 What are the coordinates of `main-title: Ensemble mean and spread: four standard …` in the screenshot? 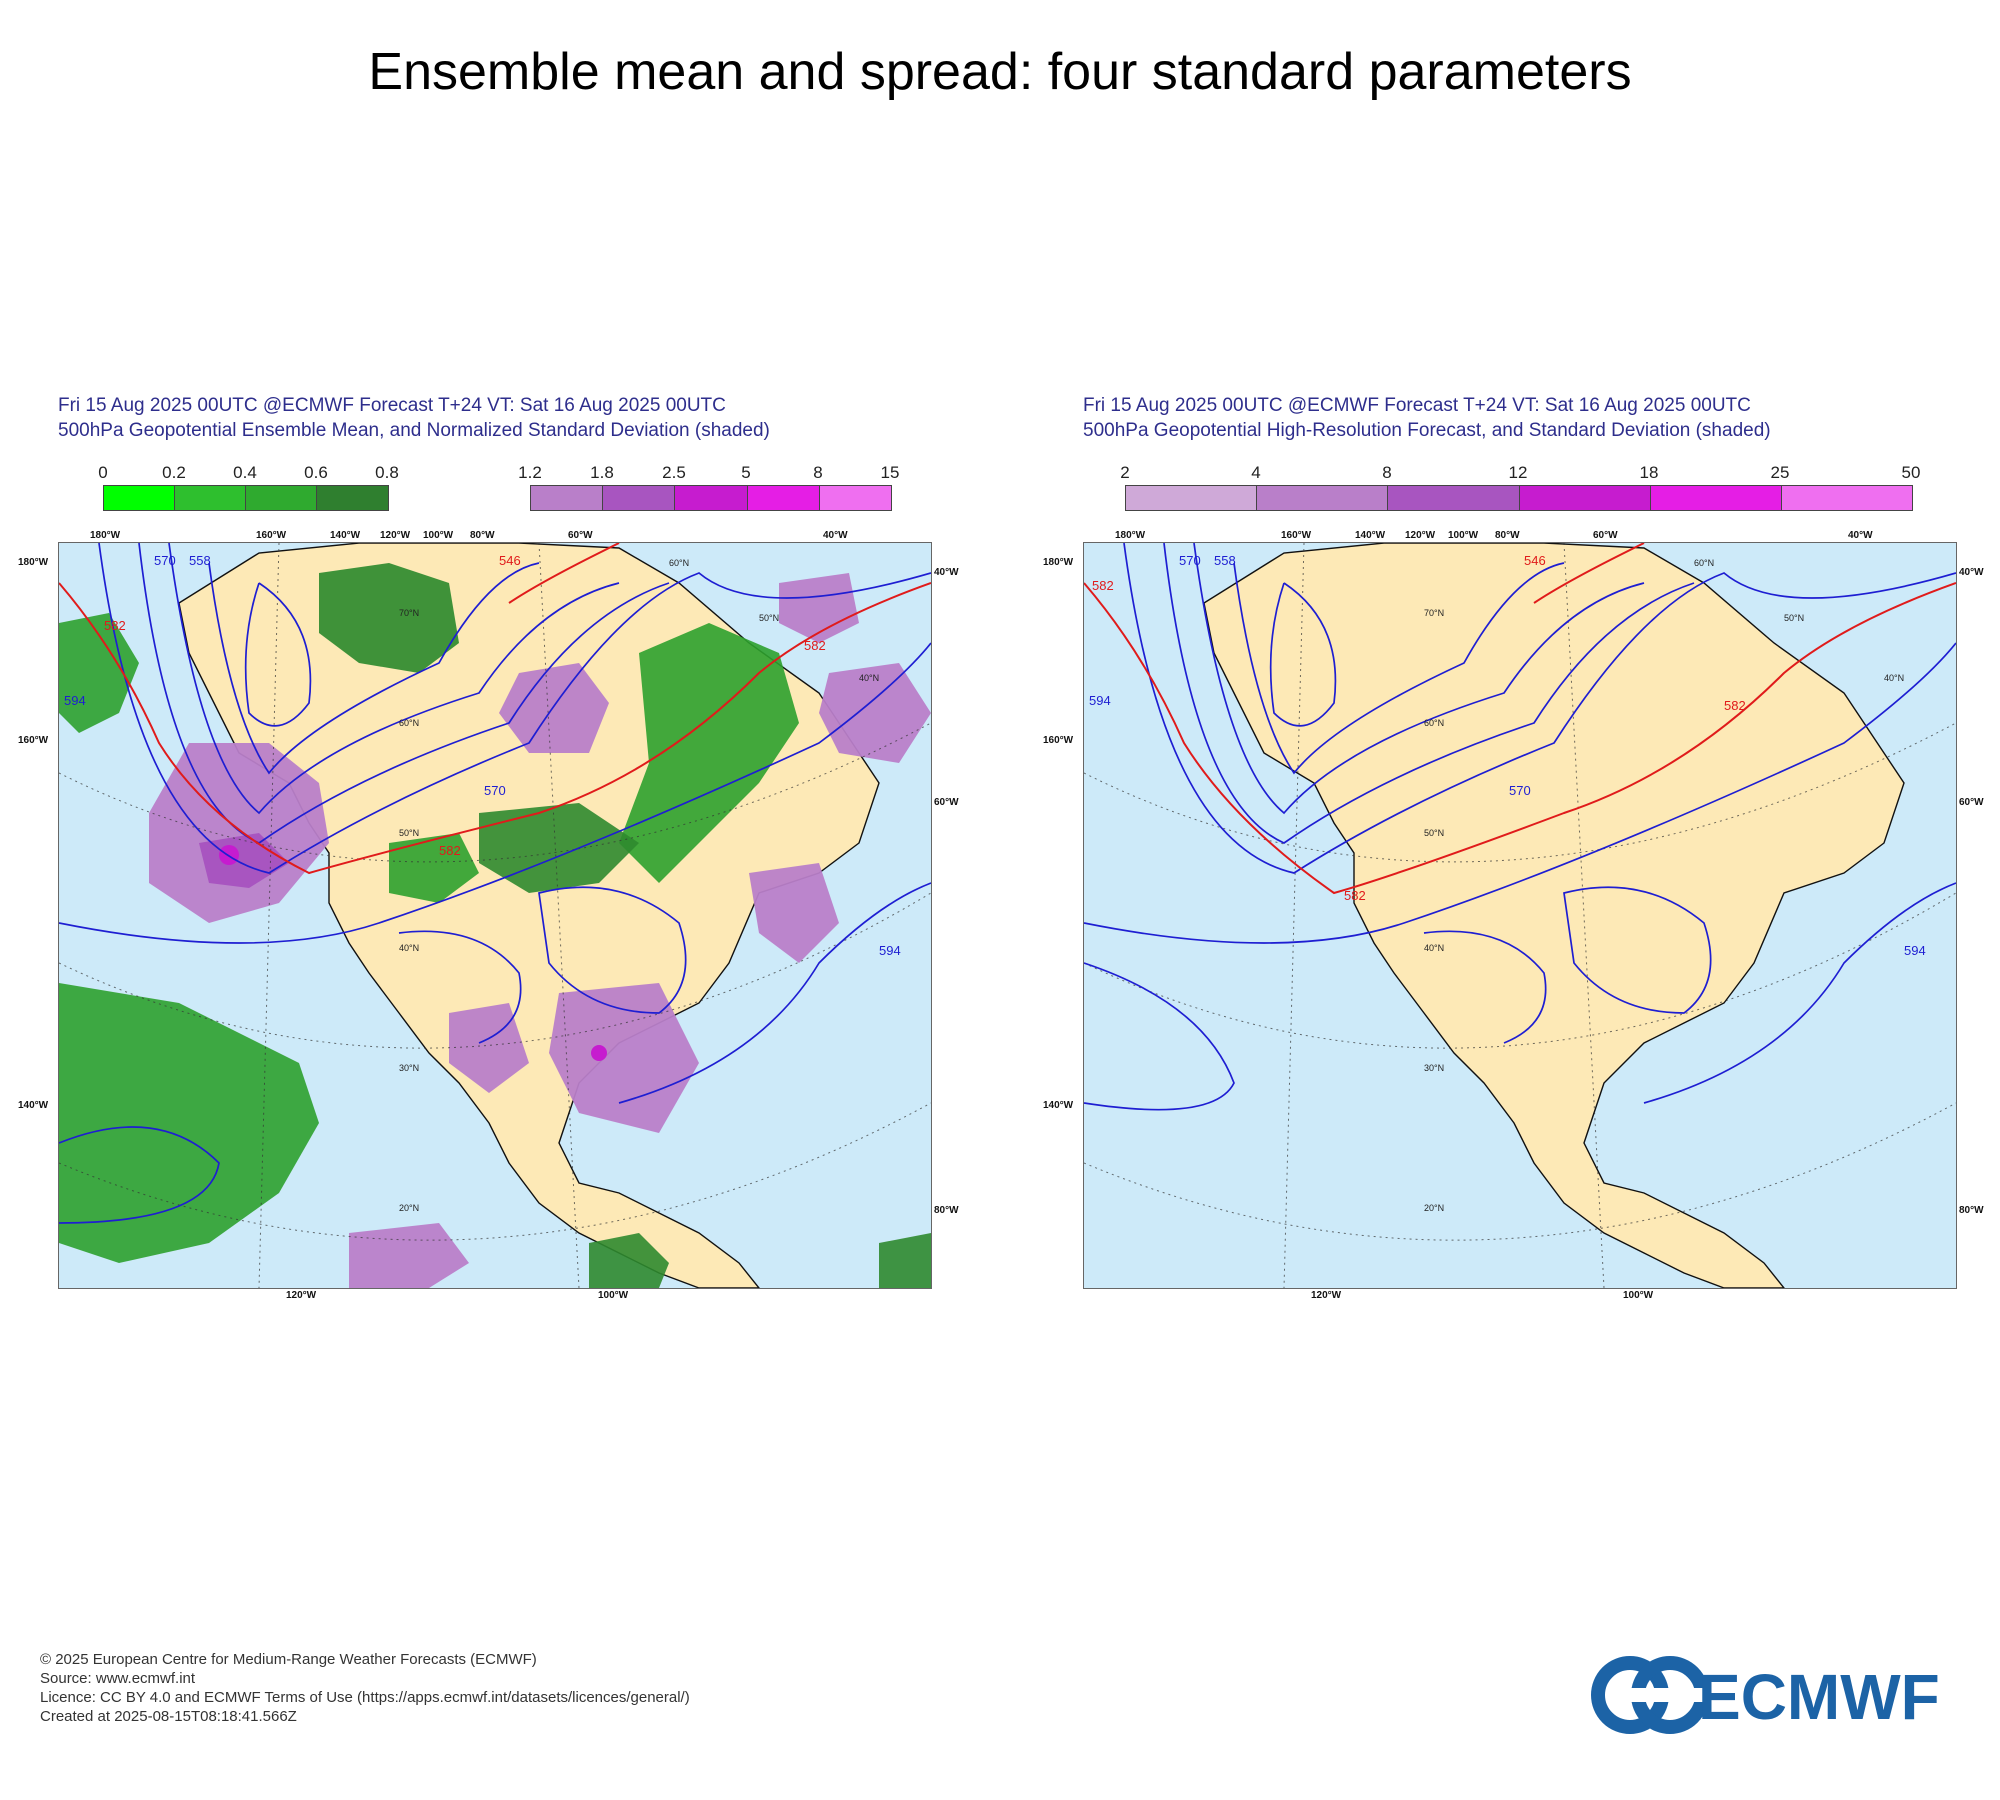 It's located at (1000, 72).